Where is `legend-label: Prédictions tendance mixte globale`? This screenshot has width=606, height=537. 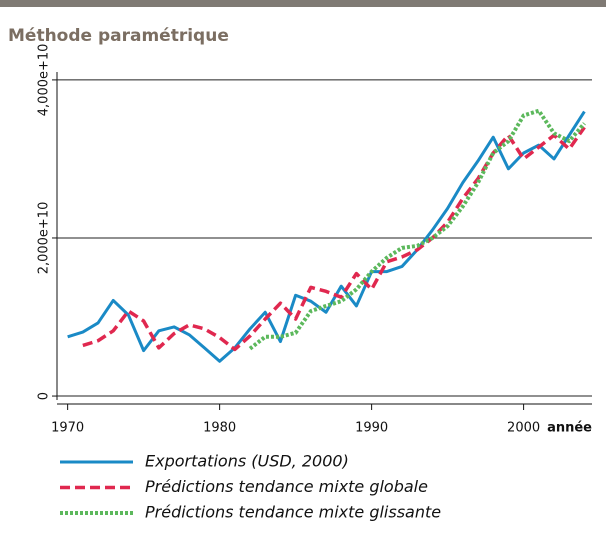 legend-label: Prédictions tendance mixte globale is located at coordinates (286, 486).